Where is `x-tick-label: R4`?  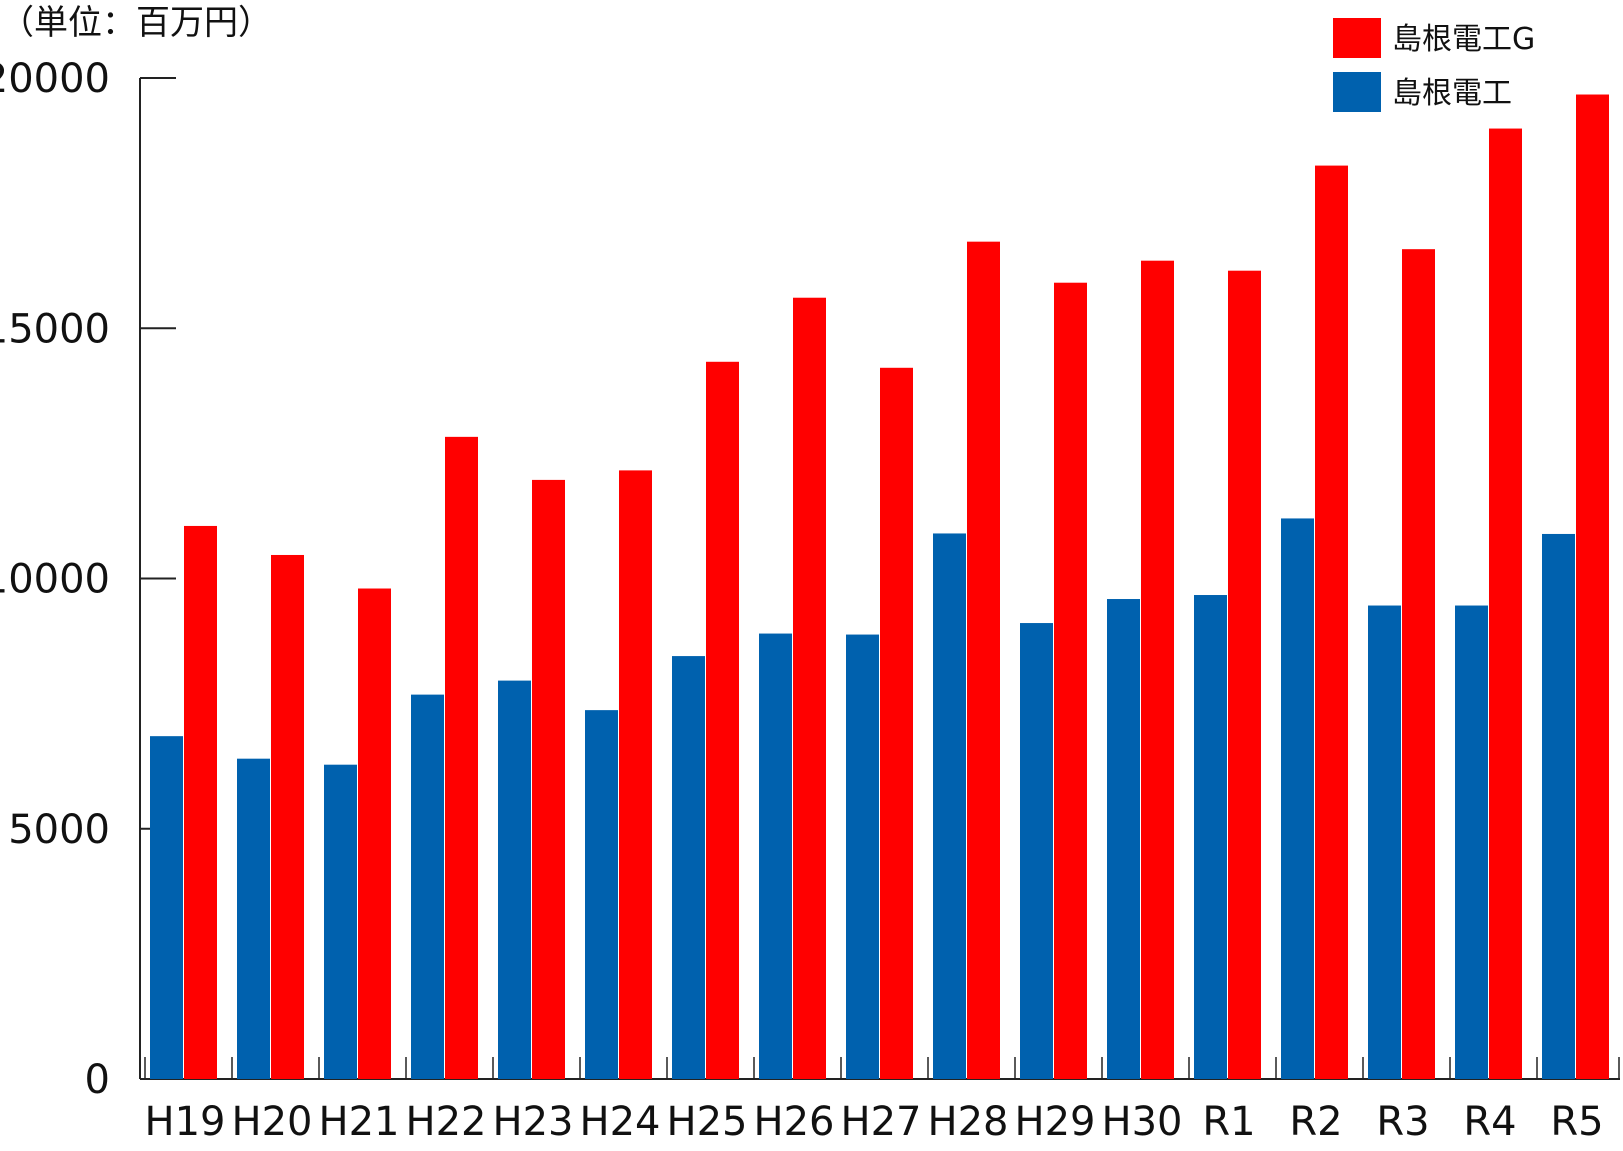
x-tick-label: R4 is located at coordinates (1489, 1122).